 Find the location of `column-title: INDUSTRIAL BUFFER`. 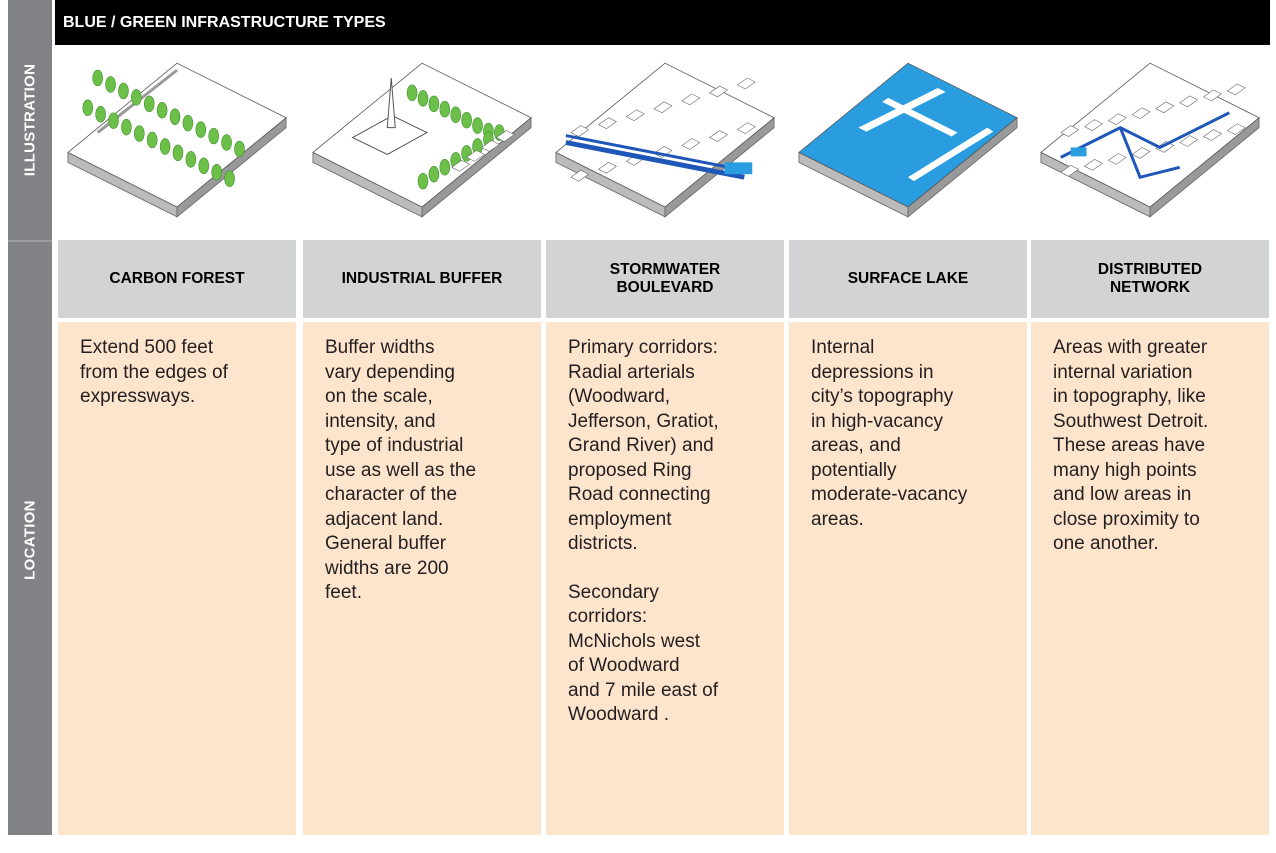

column-title: INDUSTRIAL BUFFER is located at coordinates (422, 279).